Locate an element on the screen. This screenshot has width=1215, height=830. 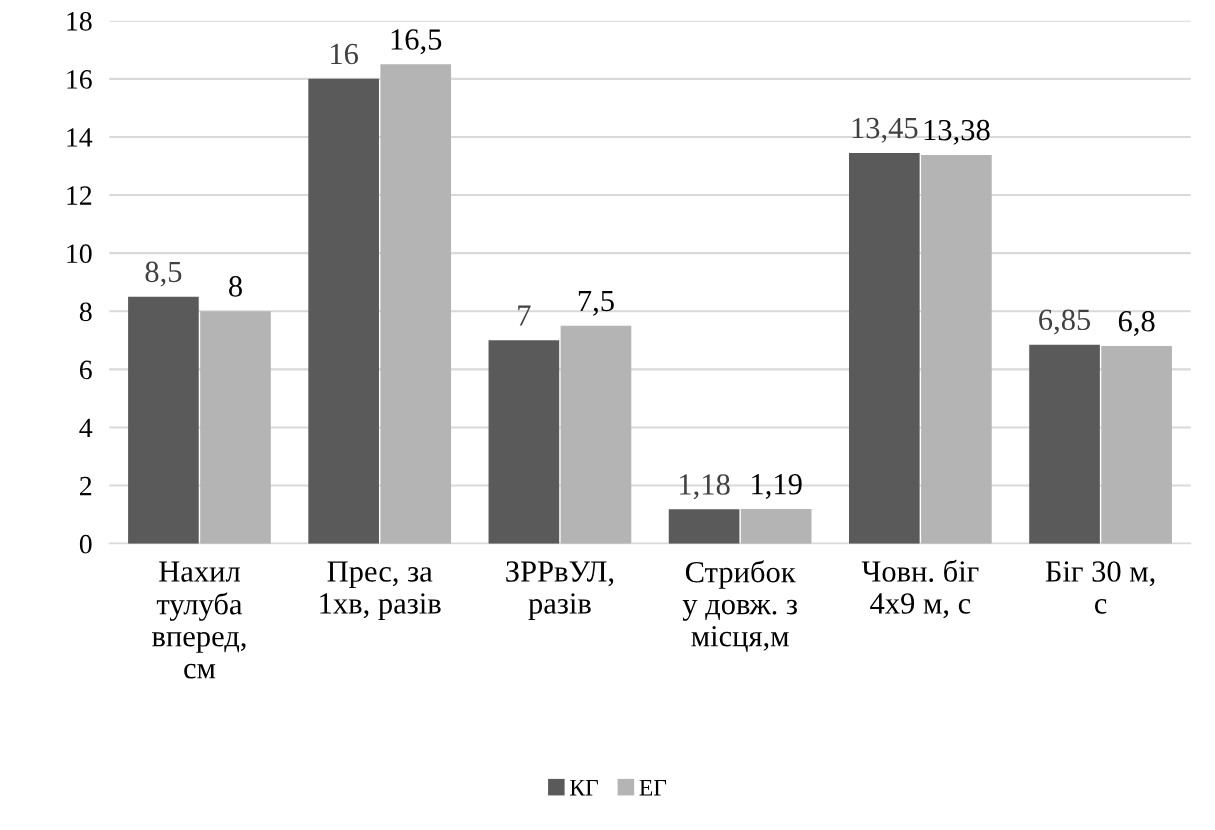
data-label: 6,85 is located at coordinates (1065, 322).